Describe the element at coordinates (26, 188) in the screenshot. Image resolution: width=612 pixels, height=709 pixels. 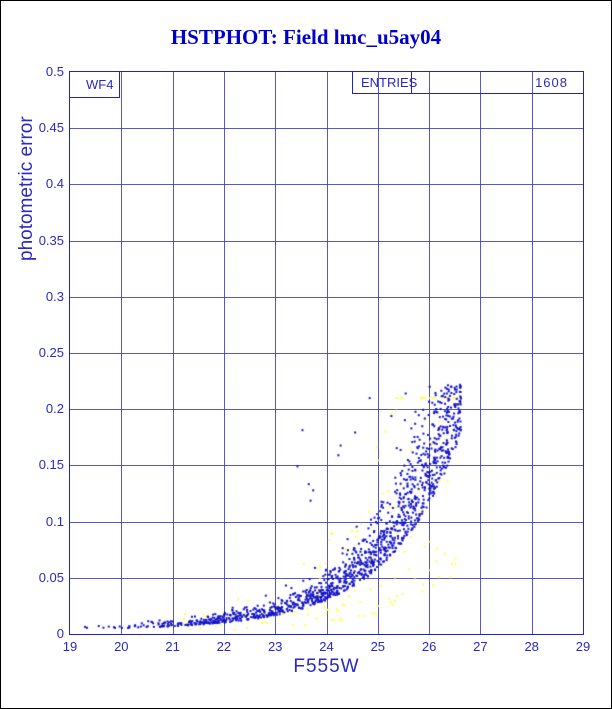
I see `y-axis-title: photometric error` at that location.